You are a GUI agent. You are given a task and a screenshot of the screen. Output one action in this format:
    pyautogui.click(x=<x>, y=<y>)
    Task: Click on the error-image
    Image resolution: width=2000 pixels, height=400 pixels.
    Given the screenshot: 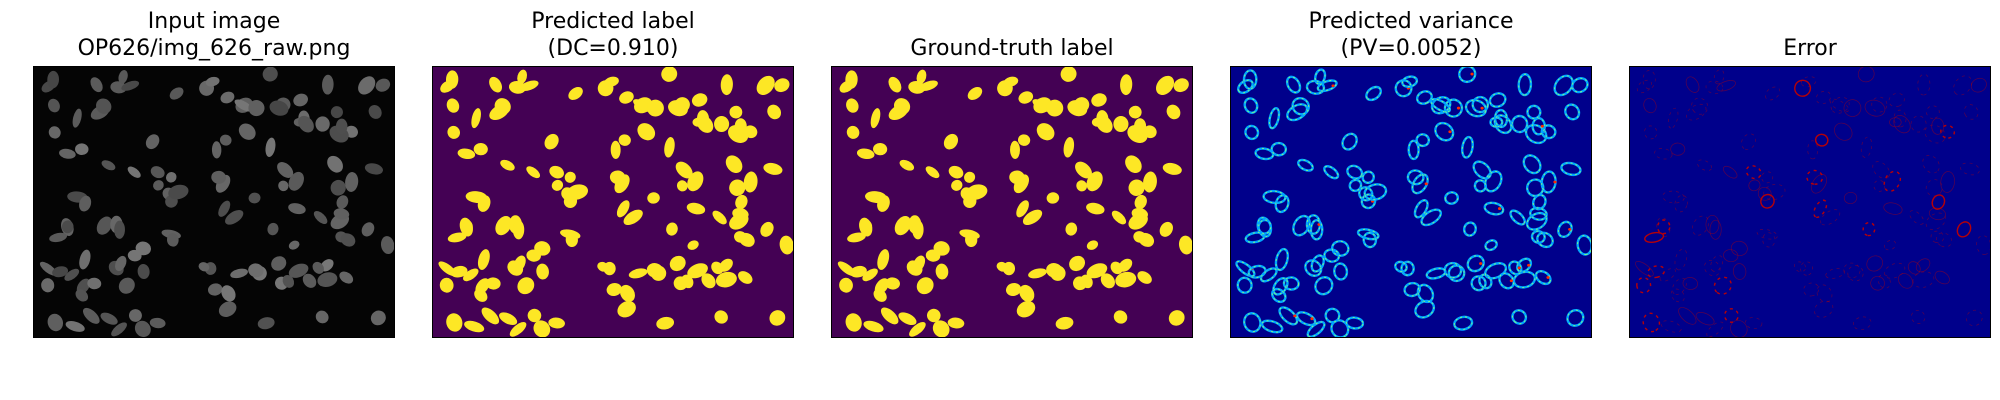 What is the action you would take?
    pyautogui.click(x=1810, y=202)
    